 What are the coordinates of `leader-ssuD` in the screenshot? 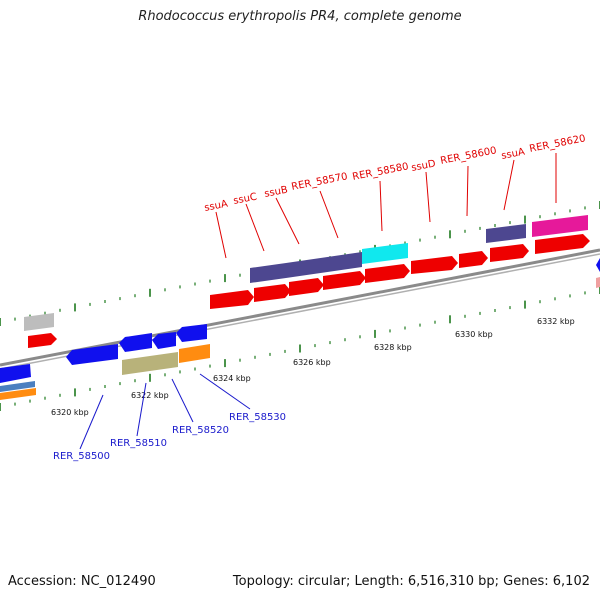 It's located at (428, 197).